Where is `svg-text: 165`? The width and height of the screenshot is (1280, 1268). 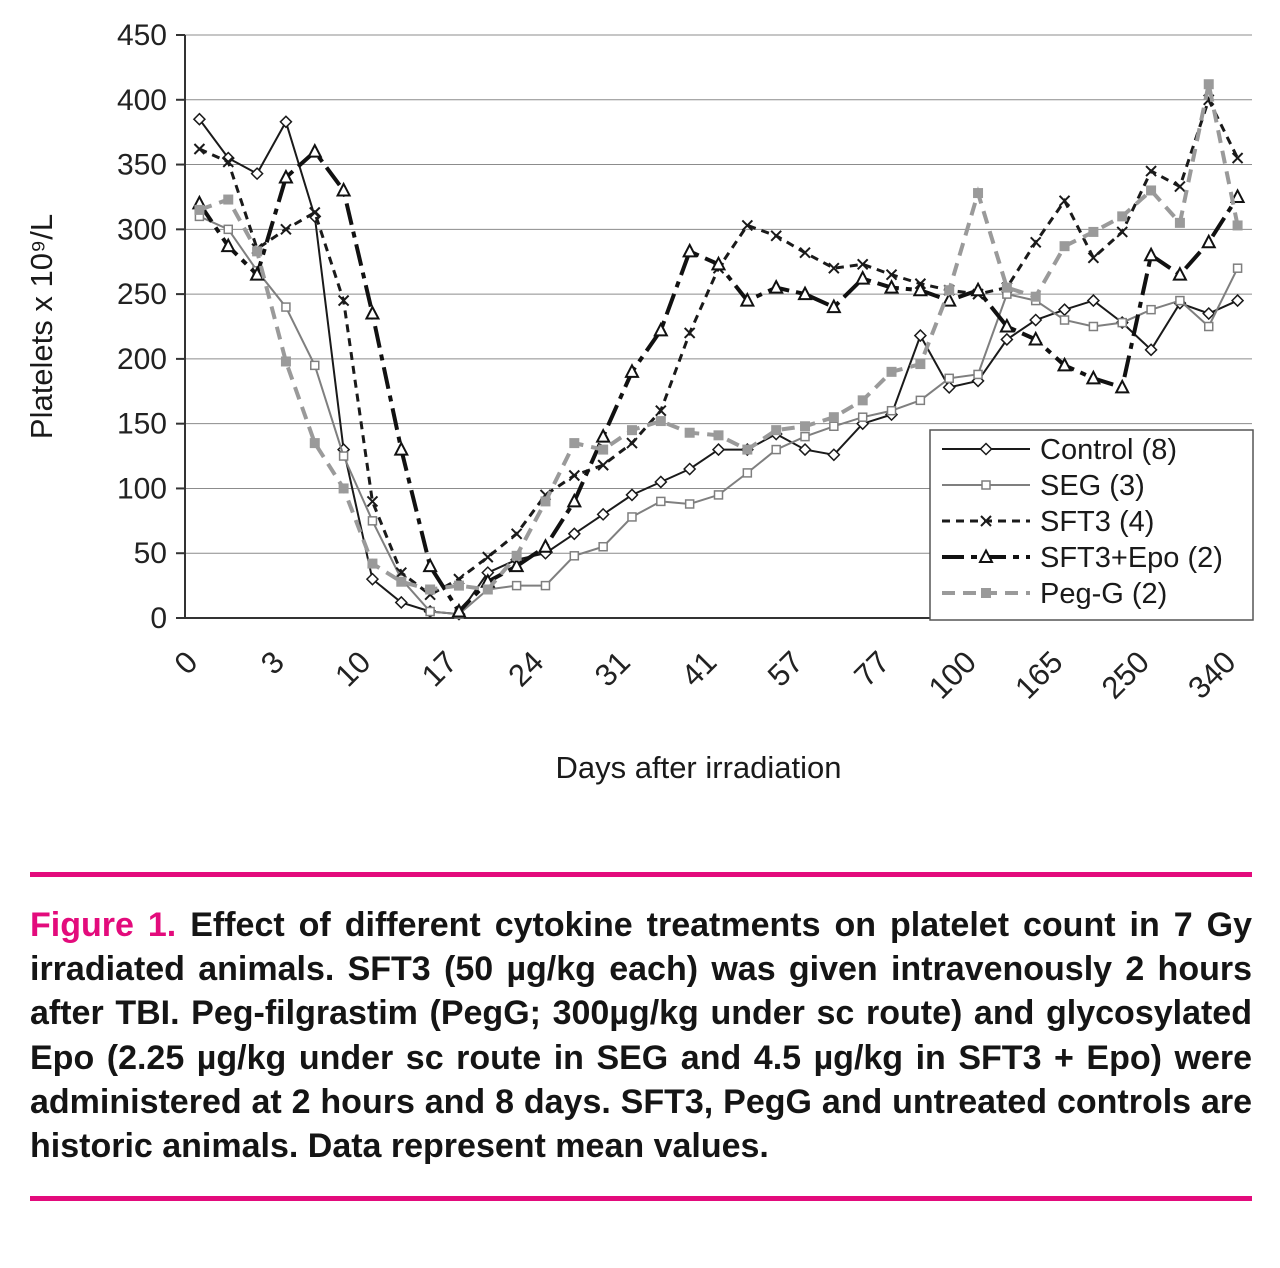
svg-text: 165 is located at coordinates (1038, 674).